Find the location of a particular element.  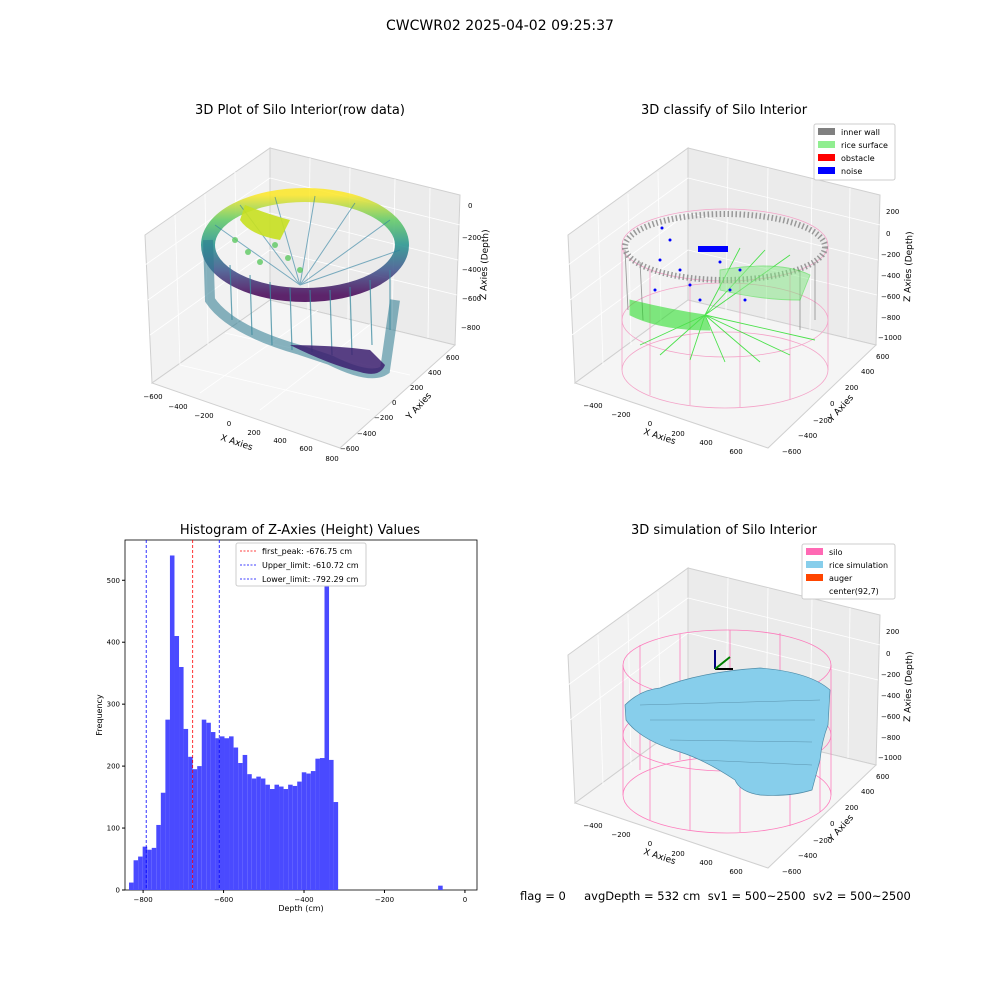

y-tick-label: 100 is located at coordinates (113, 829).